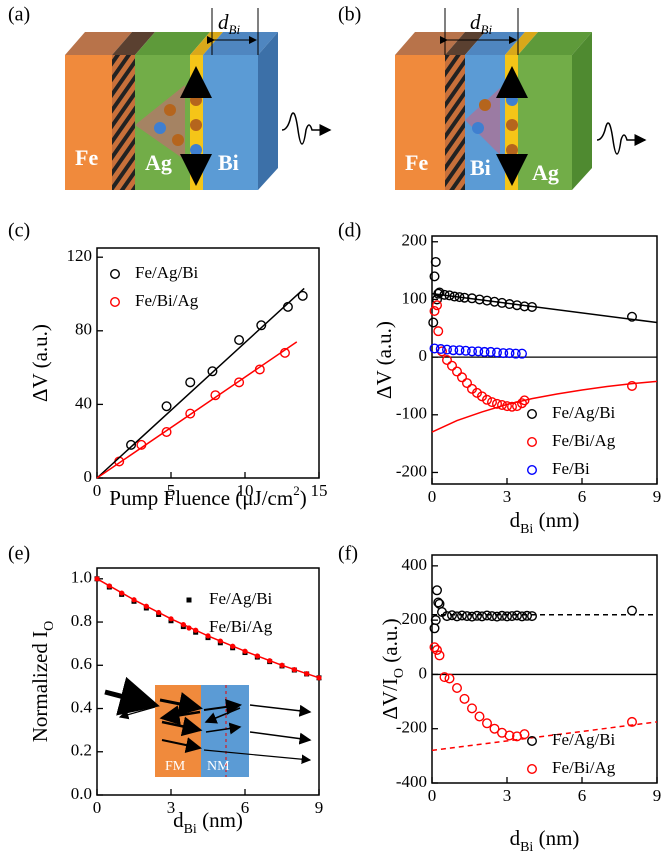  Describe the element at coordinates (390, 643) in the screenshot. I see `label-part: (a.u.)` at that location.